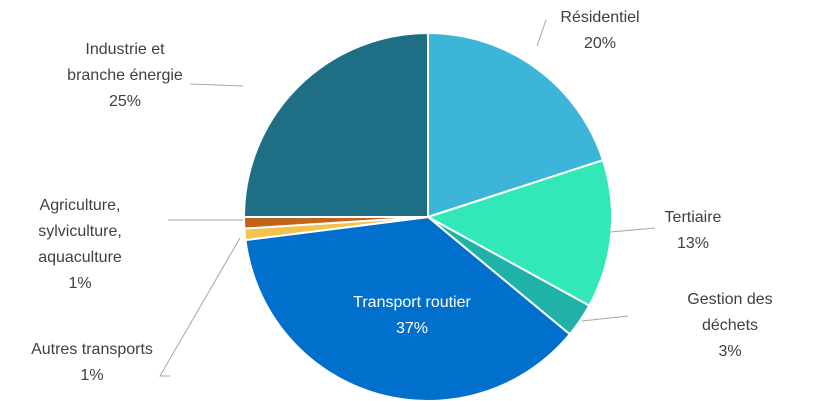  I want to click on slice-label: Agriculture, sylviculture, aquaculture 1%, so click(80, 245).